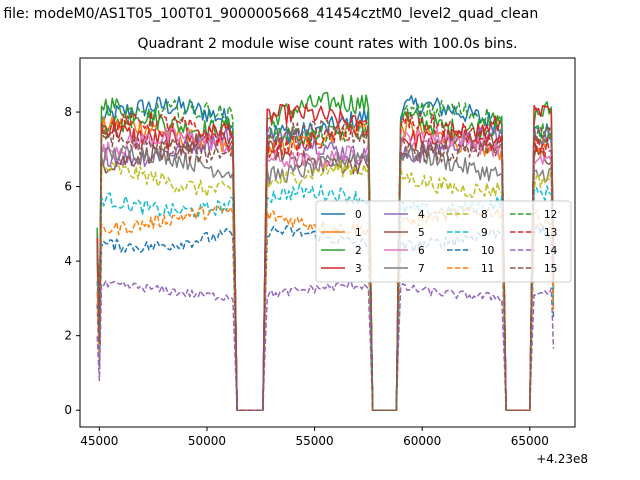 The height and width of the screenshot is (480, 640). What do you see at coordinates (550, 269) in the screenshot?
I see `legend-label-15: 15` at bounding box center [550, 269].